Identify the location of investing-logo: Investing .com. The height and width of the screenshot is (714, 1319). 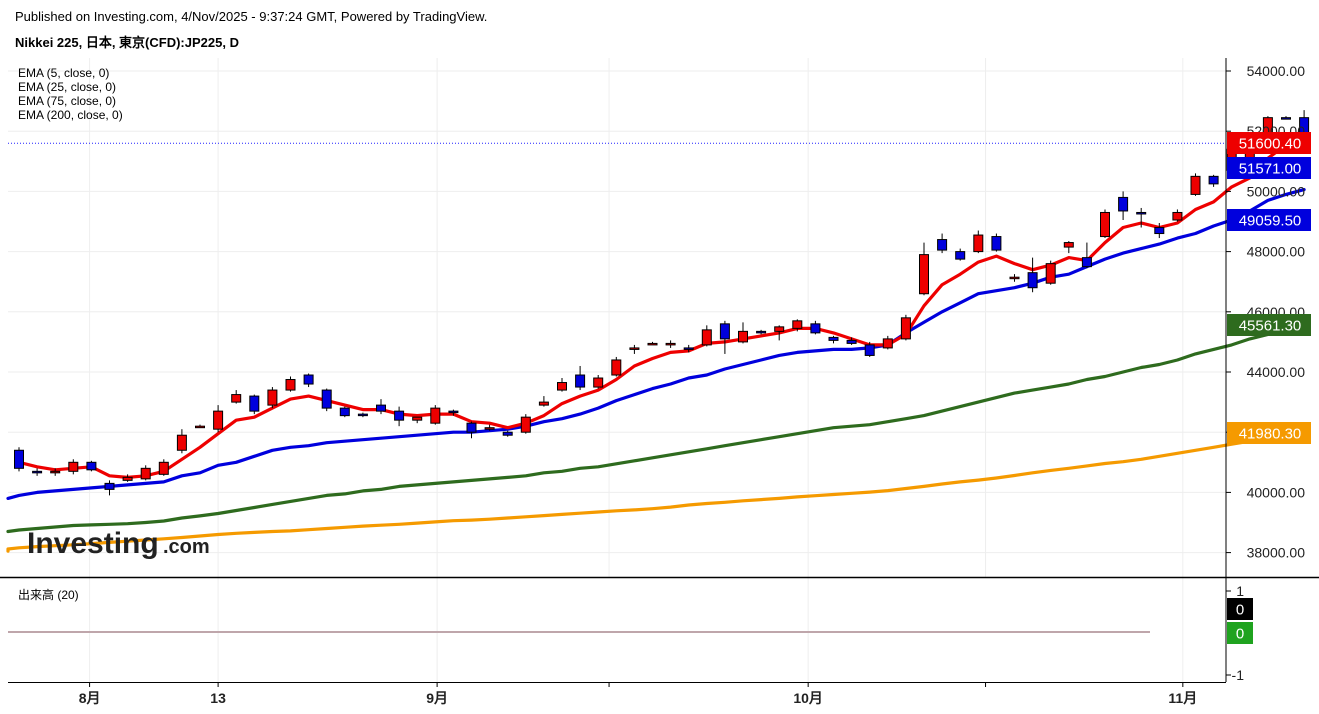
(118, 543).